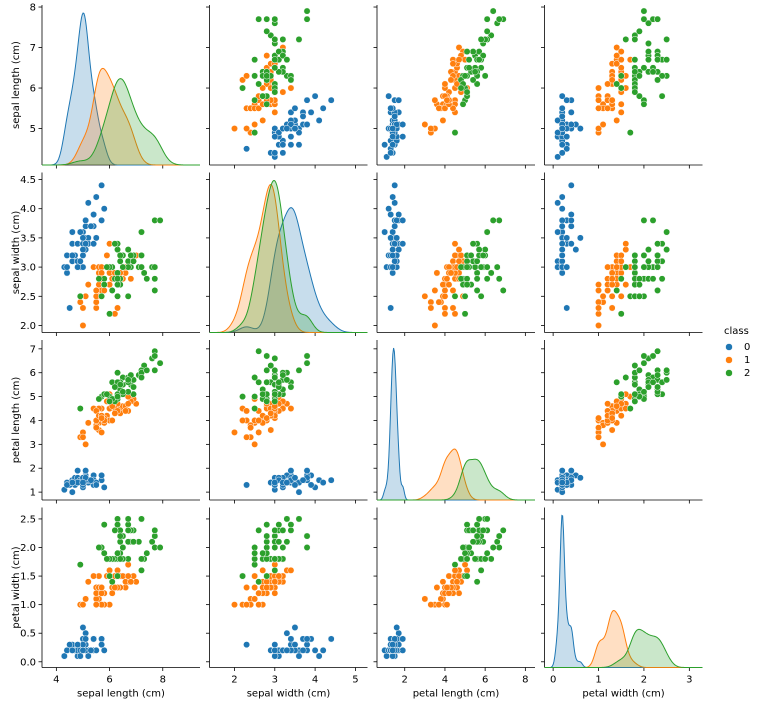  What do you see at coordinates (456, 479) in the screenshot?
I see `kde-line` at bounding box center [456, 479].